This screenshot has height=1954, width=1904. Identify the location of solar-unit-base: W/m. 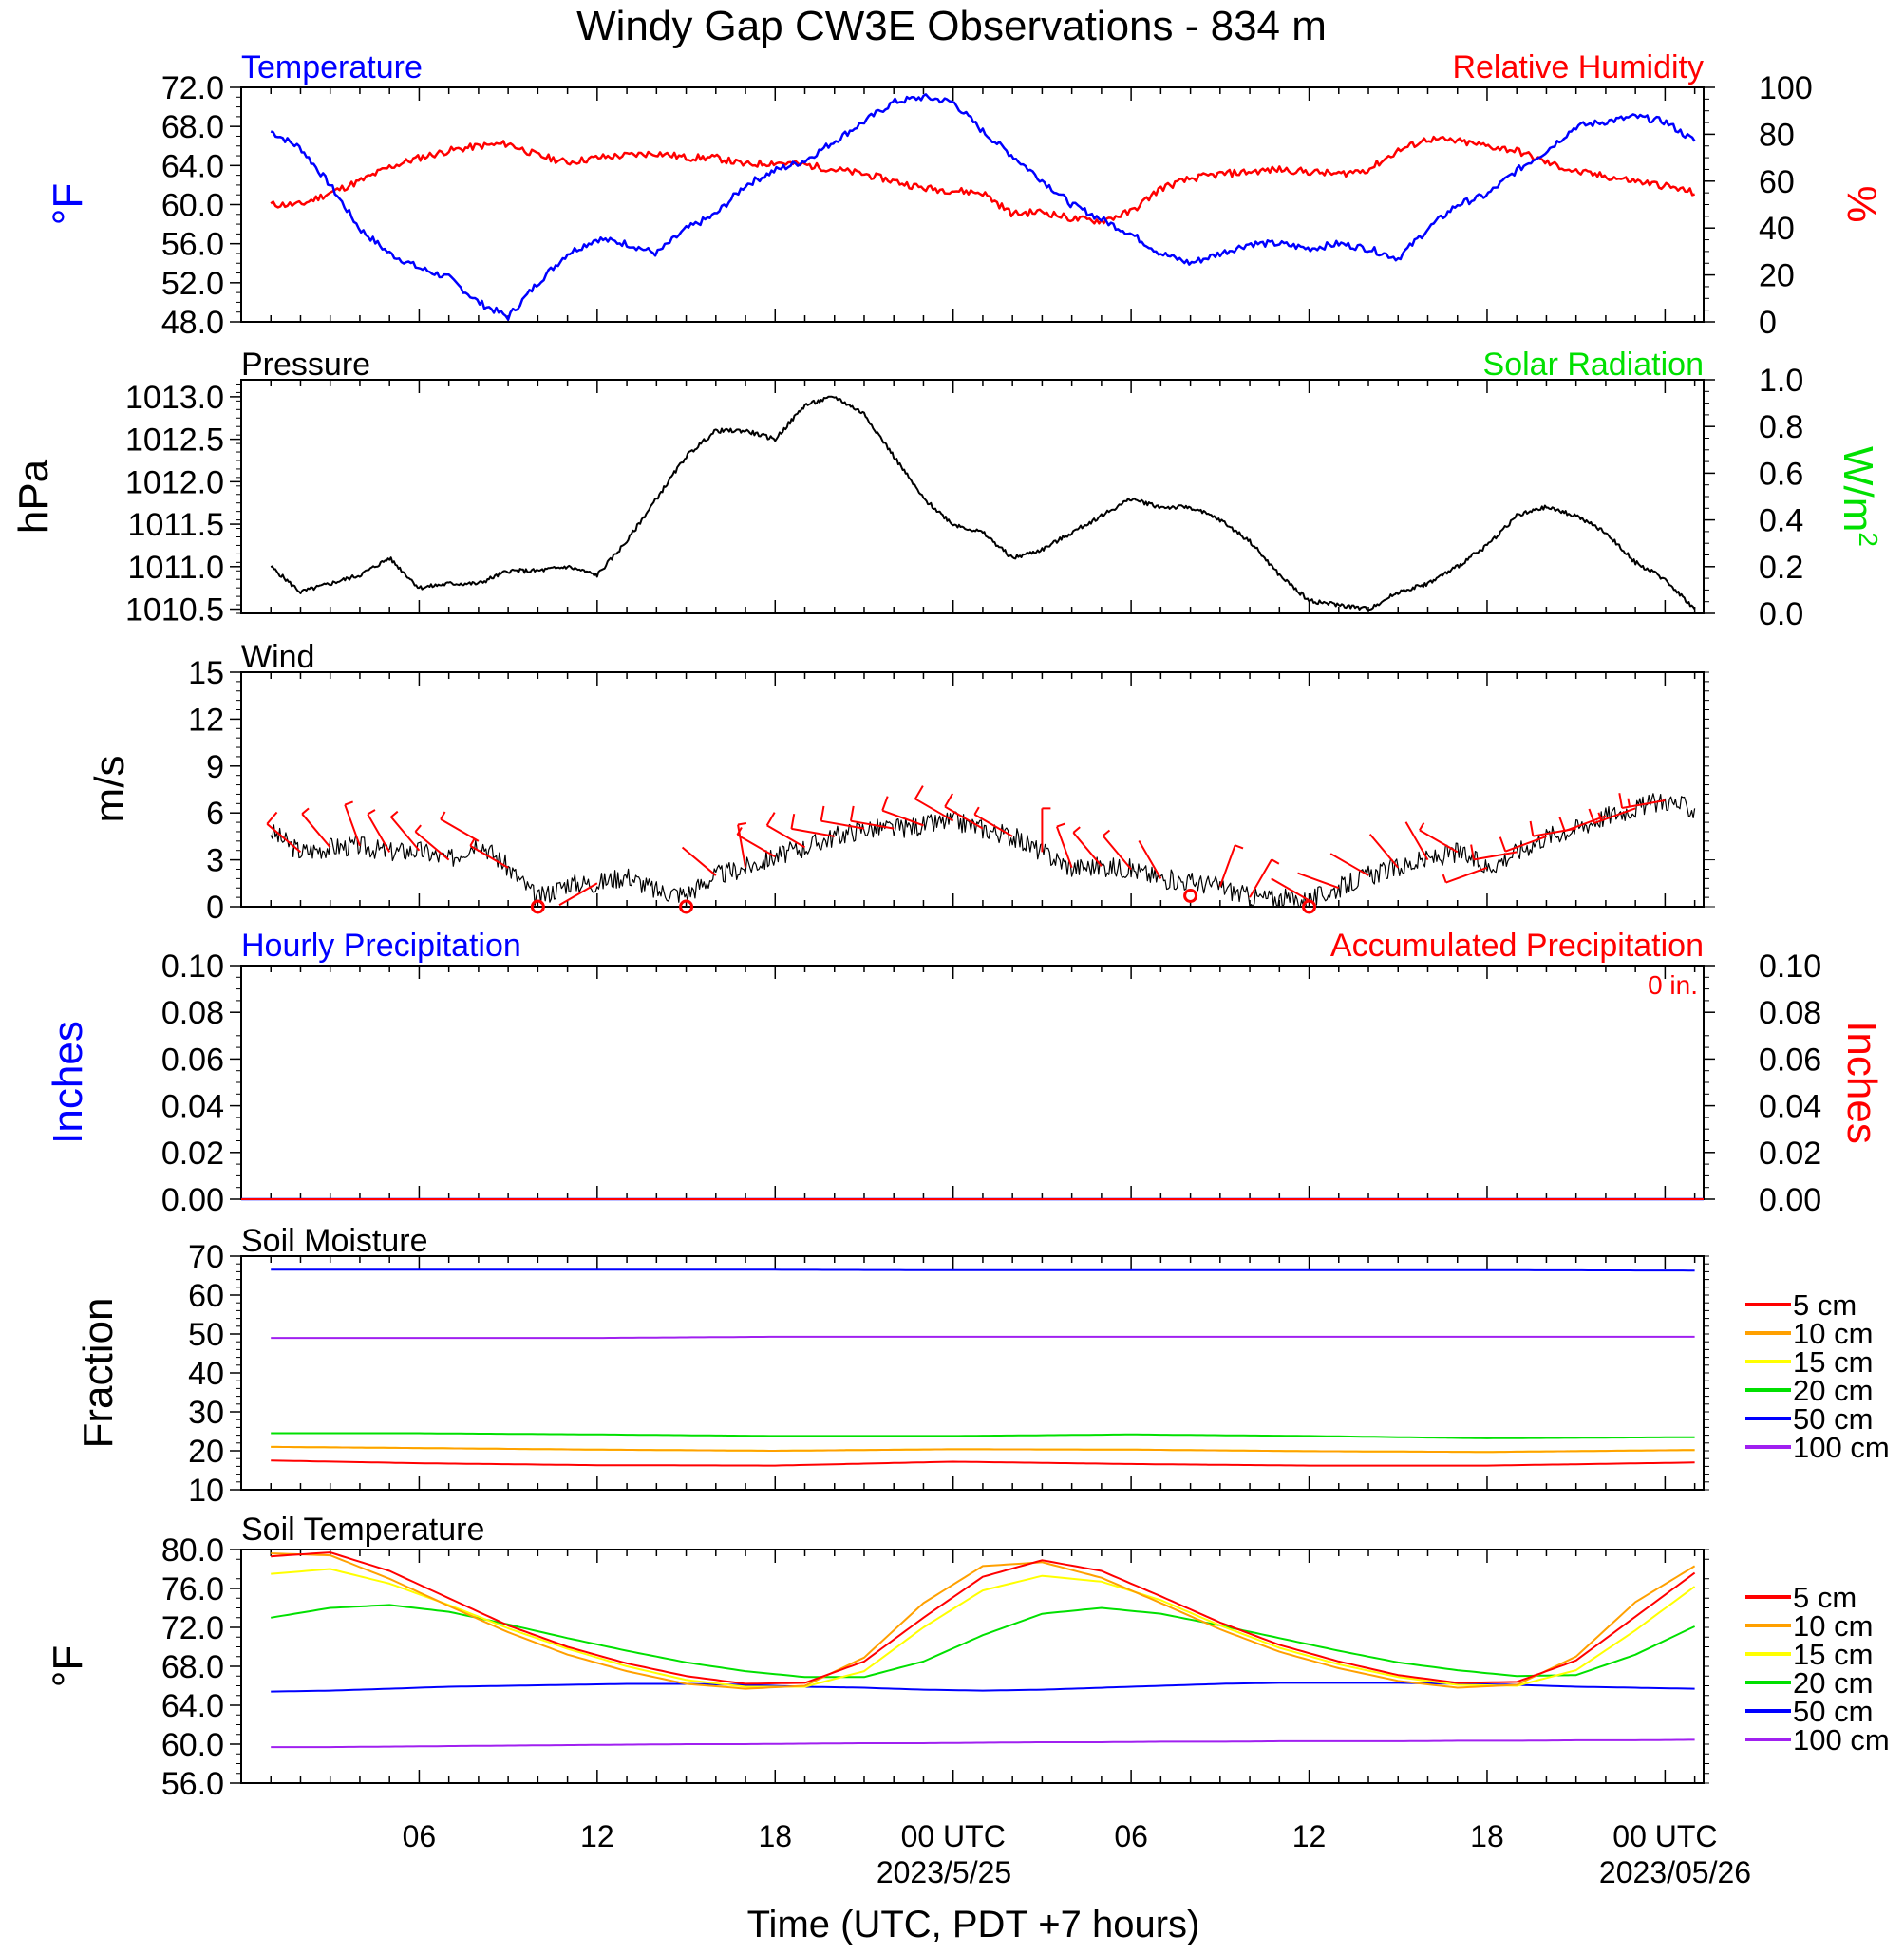
(1858, 489).